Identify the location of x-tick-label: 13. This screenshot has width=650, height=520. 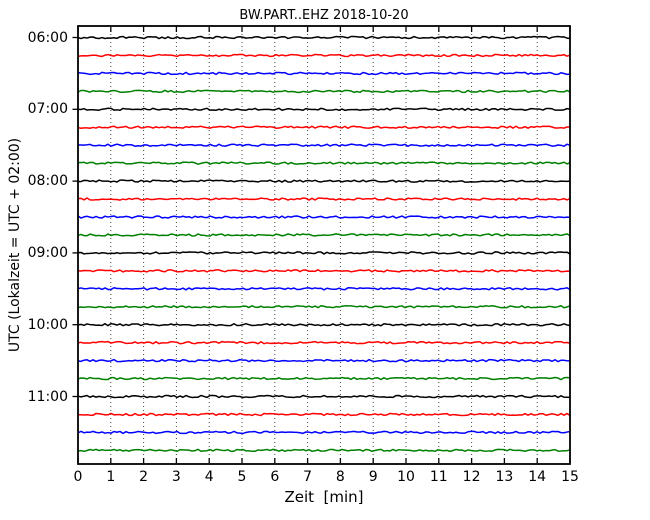
(504, 477).